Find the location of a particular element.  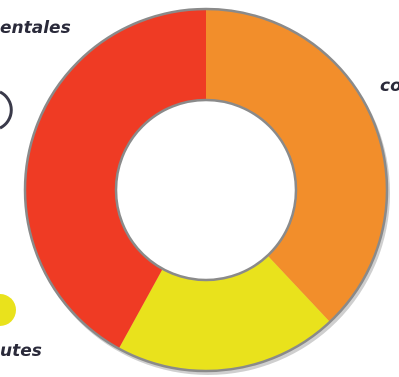

label-right: co is located at coordinates (389, 86).